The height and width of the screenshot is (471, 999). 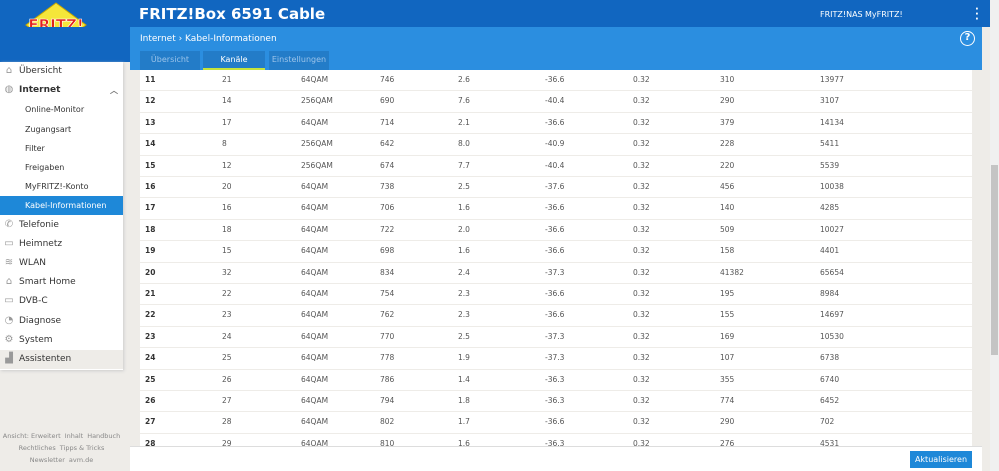 I want to click on fritznas-link: FRITZ!NAS, so click(x=841, y=14).